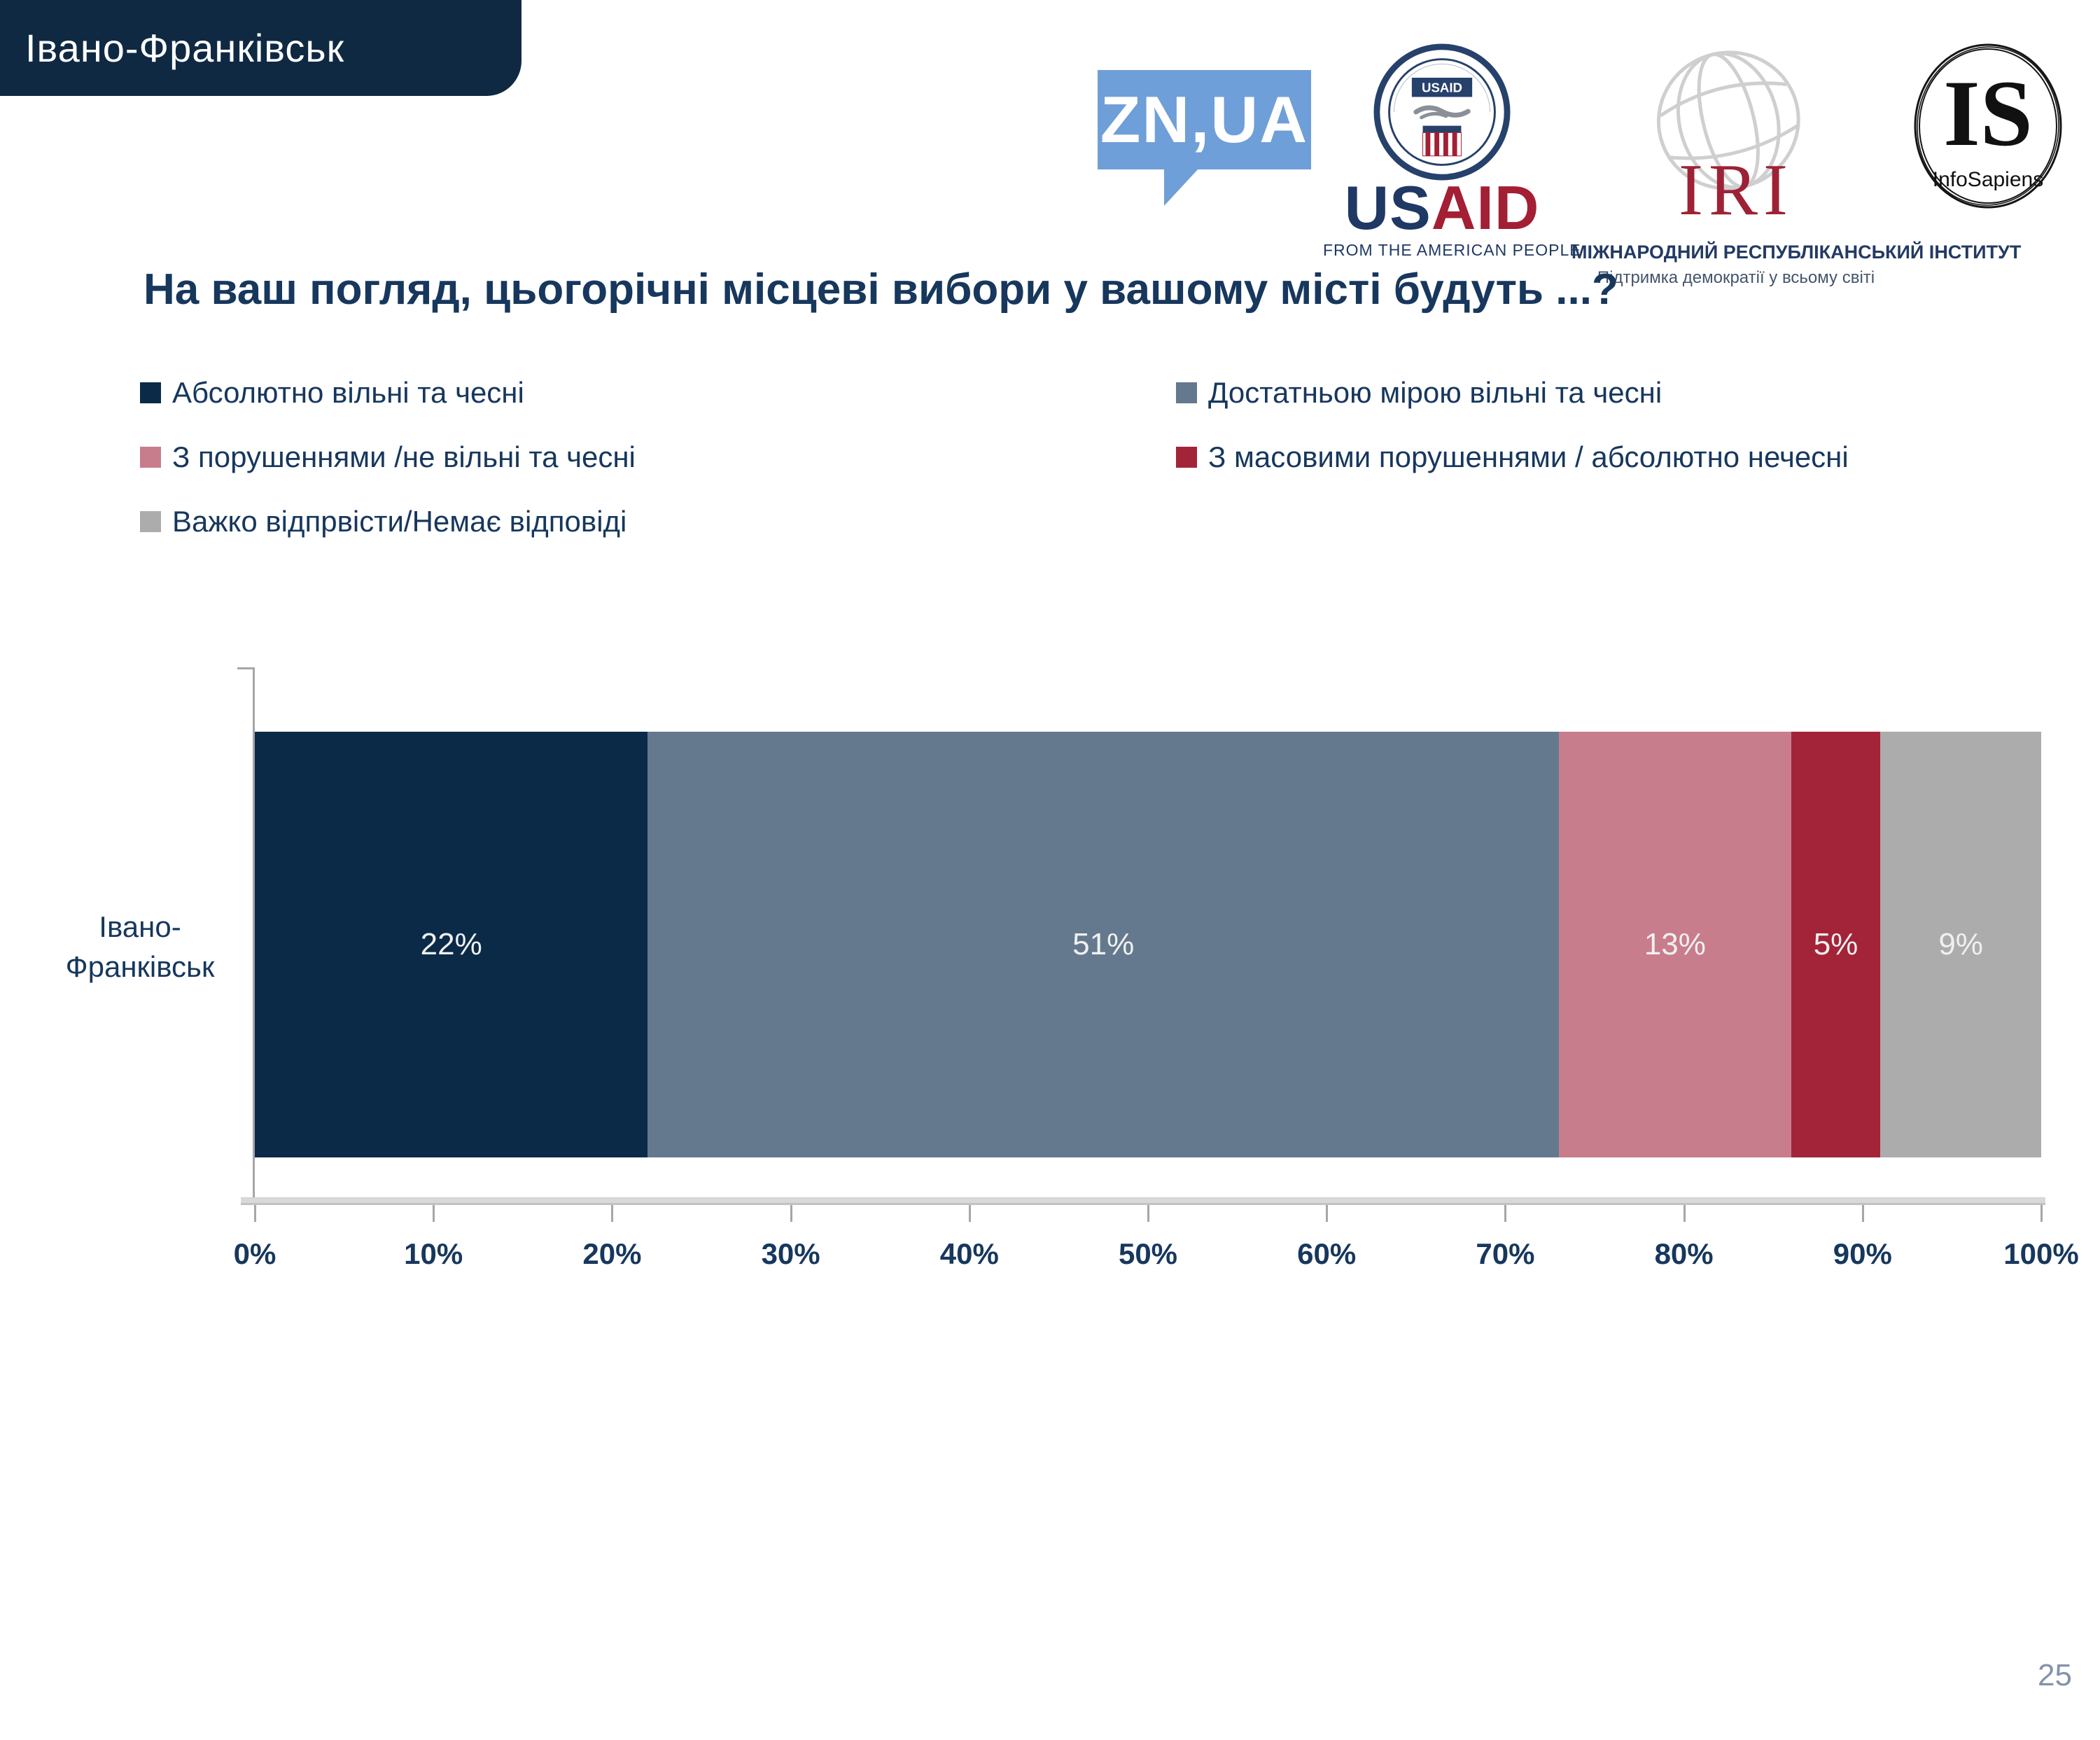  I want to click on x-axis-tick-label: 10%, so click(433, 1253).